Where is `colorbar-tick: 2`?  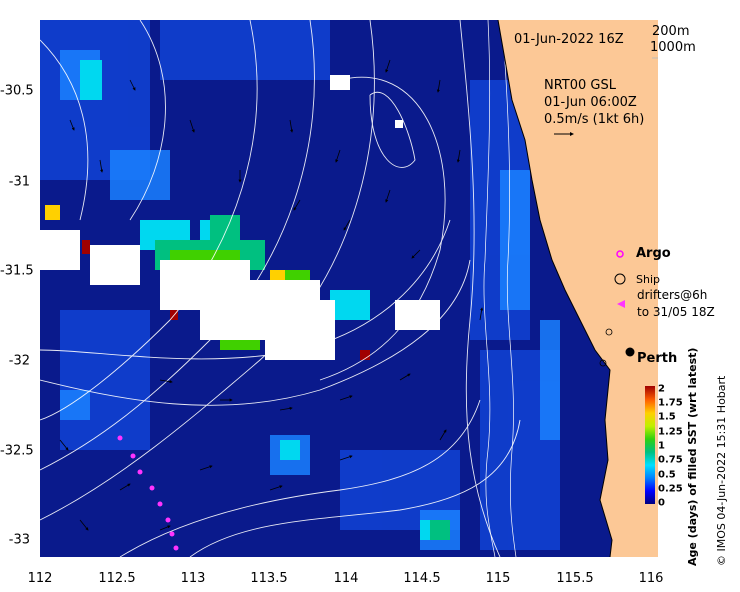
colorbar-tick: 2 is located at coordinates (661, 389).